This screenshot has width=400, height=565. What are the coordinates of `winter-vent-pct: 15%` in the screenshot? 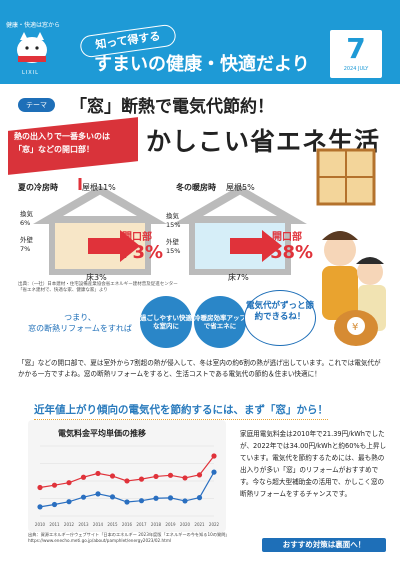 It's located at (173, 225).